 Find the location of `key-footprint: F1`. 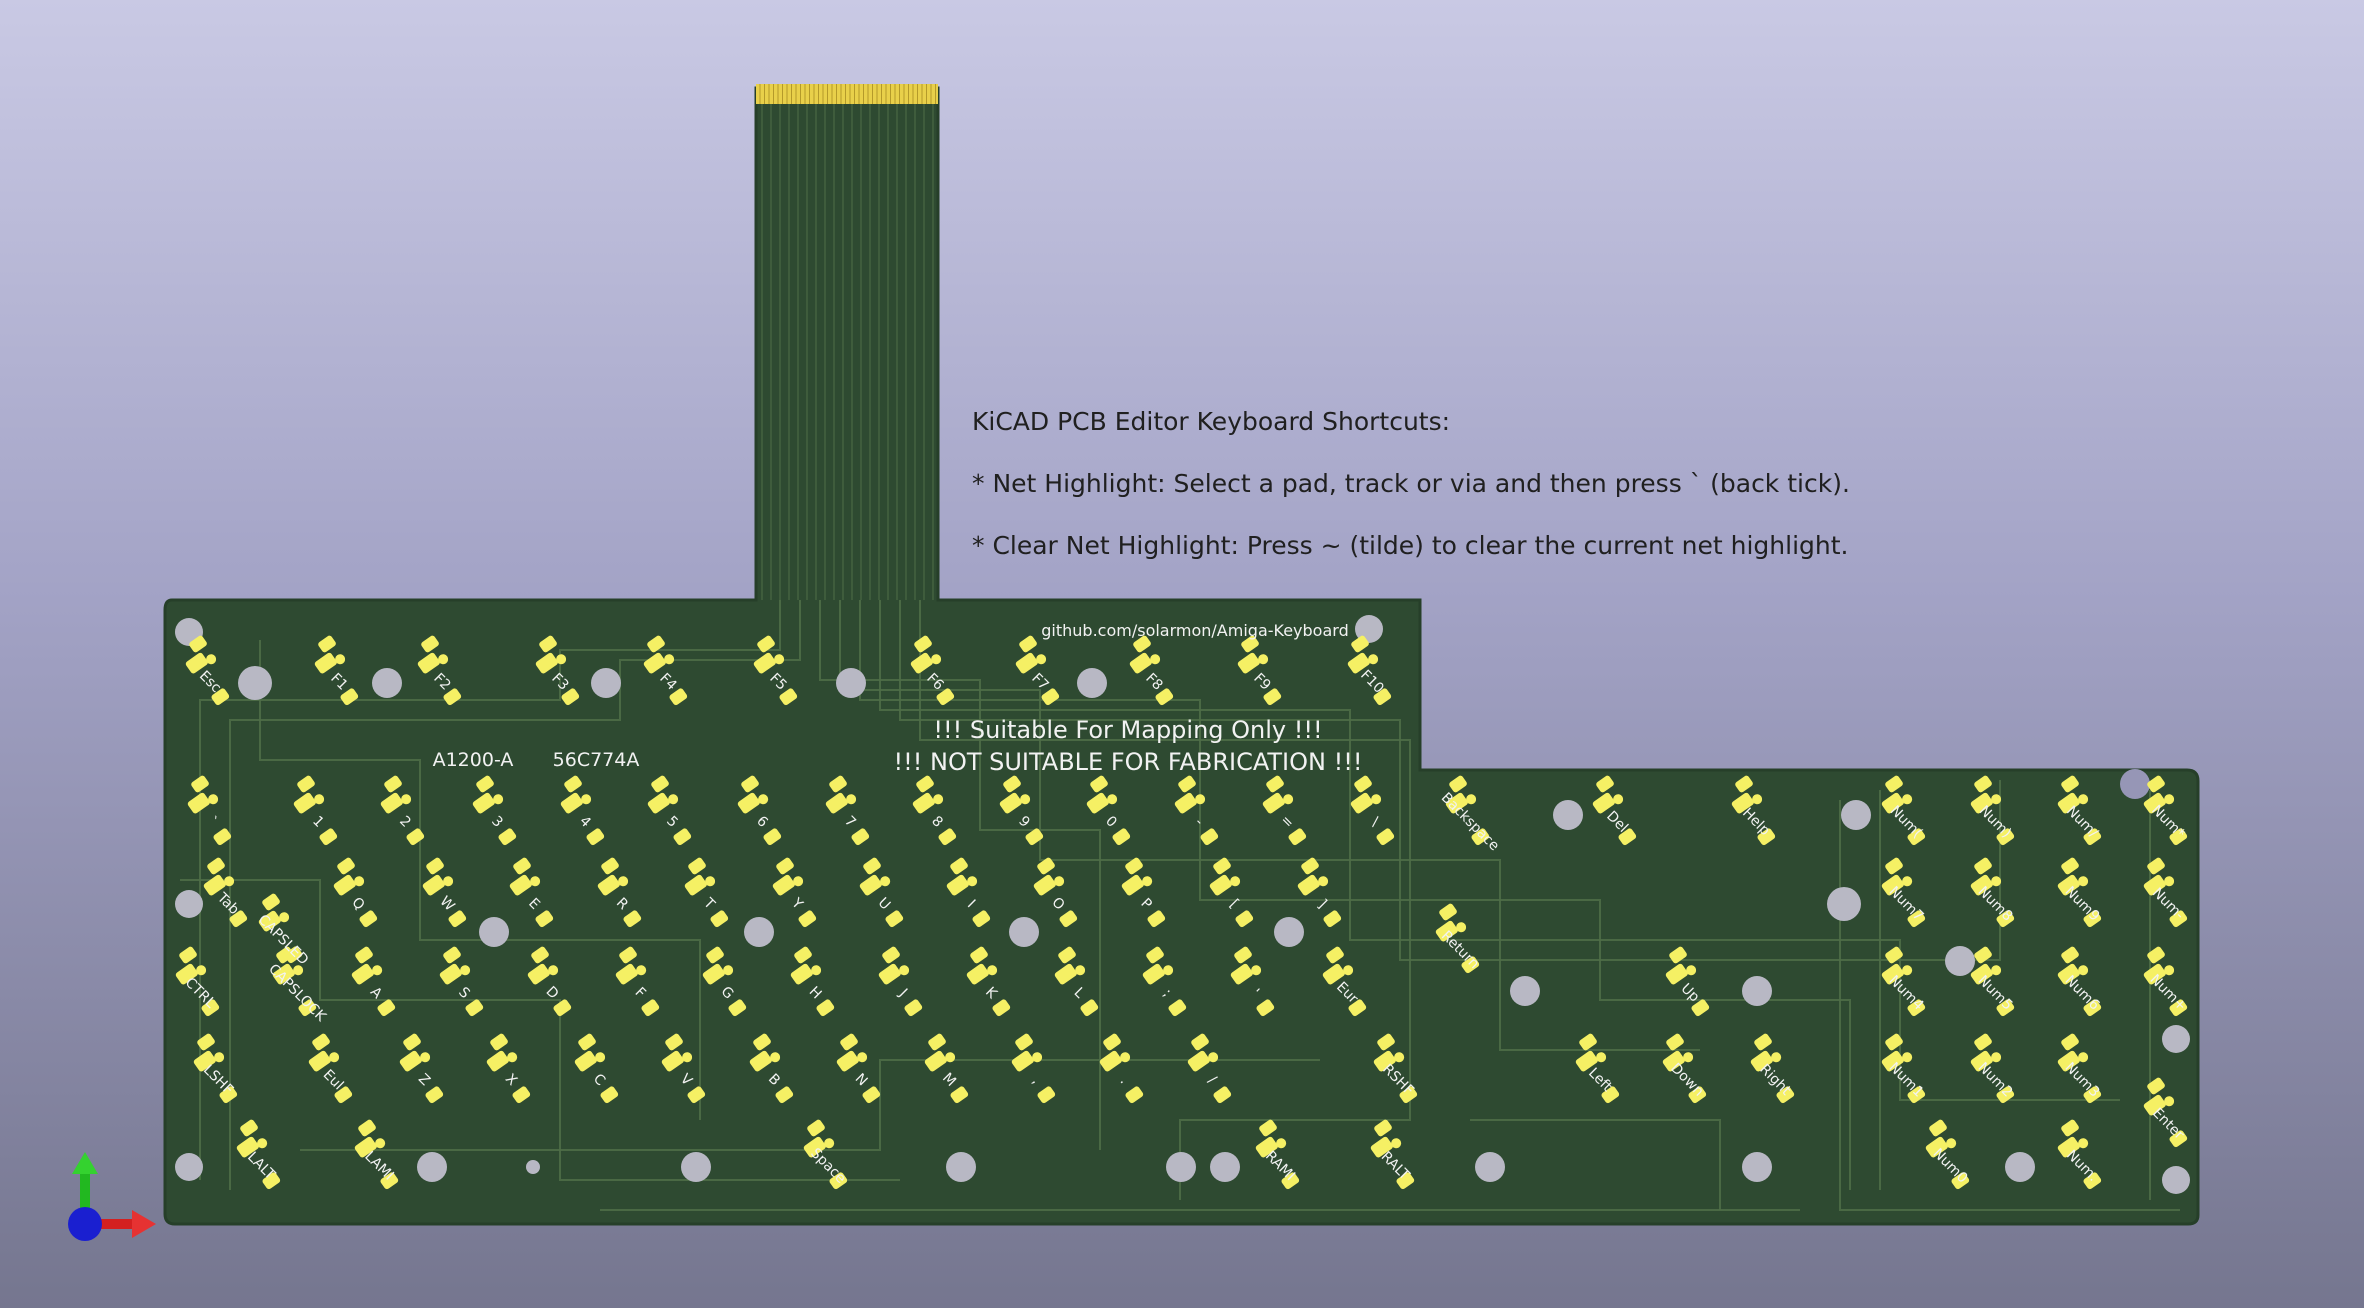

key-footprint: F1 is located at coordinates (338, 670).